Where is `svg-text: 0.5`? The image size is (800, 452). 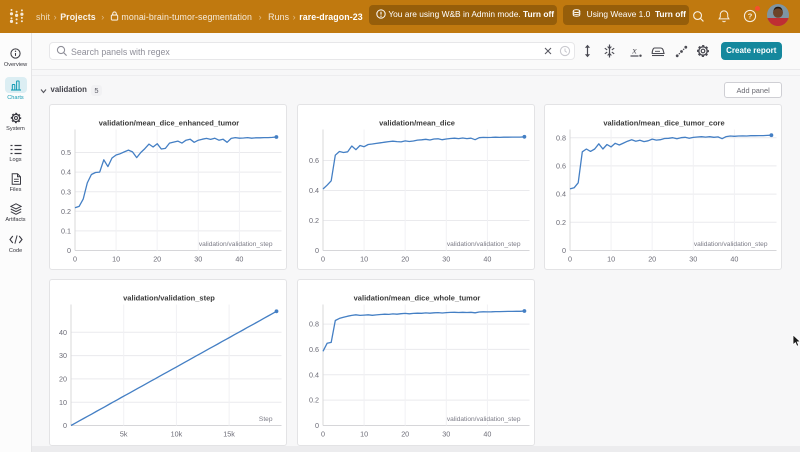
svg-text: 0.5 is located at coordinates (66, 152).